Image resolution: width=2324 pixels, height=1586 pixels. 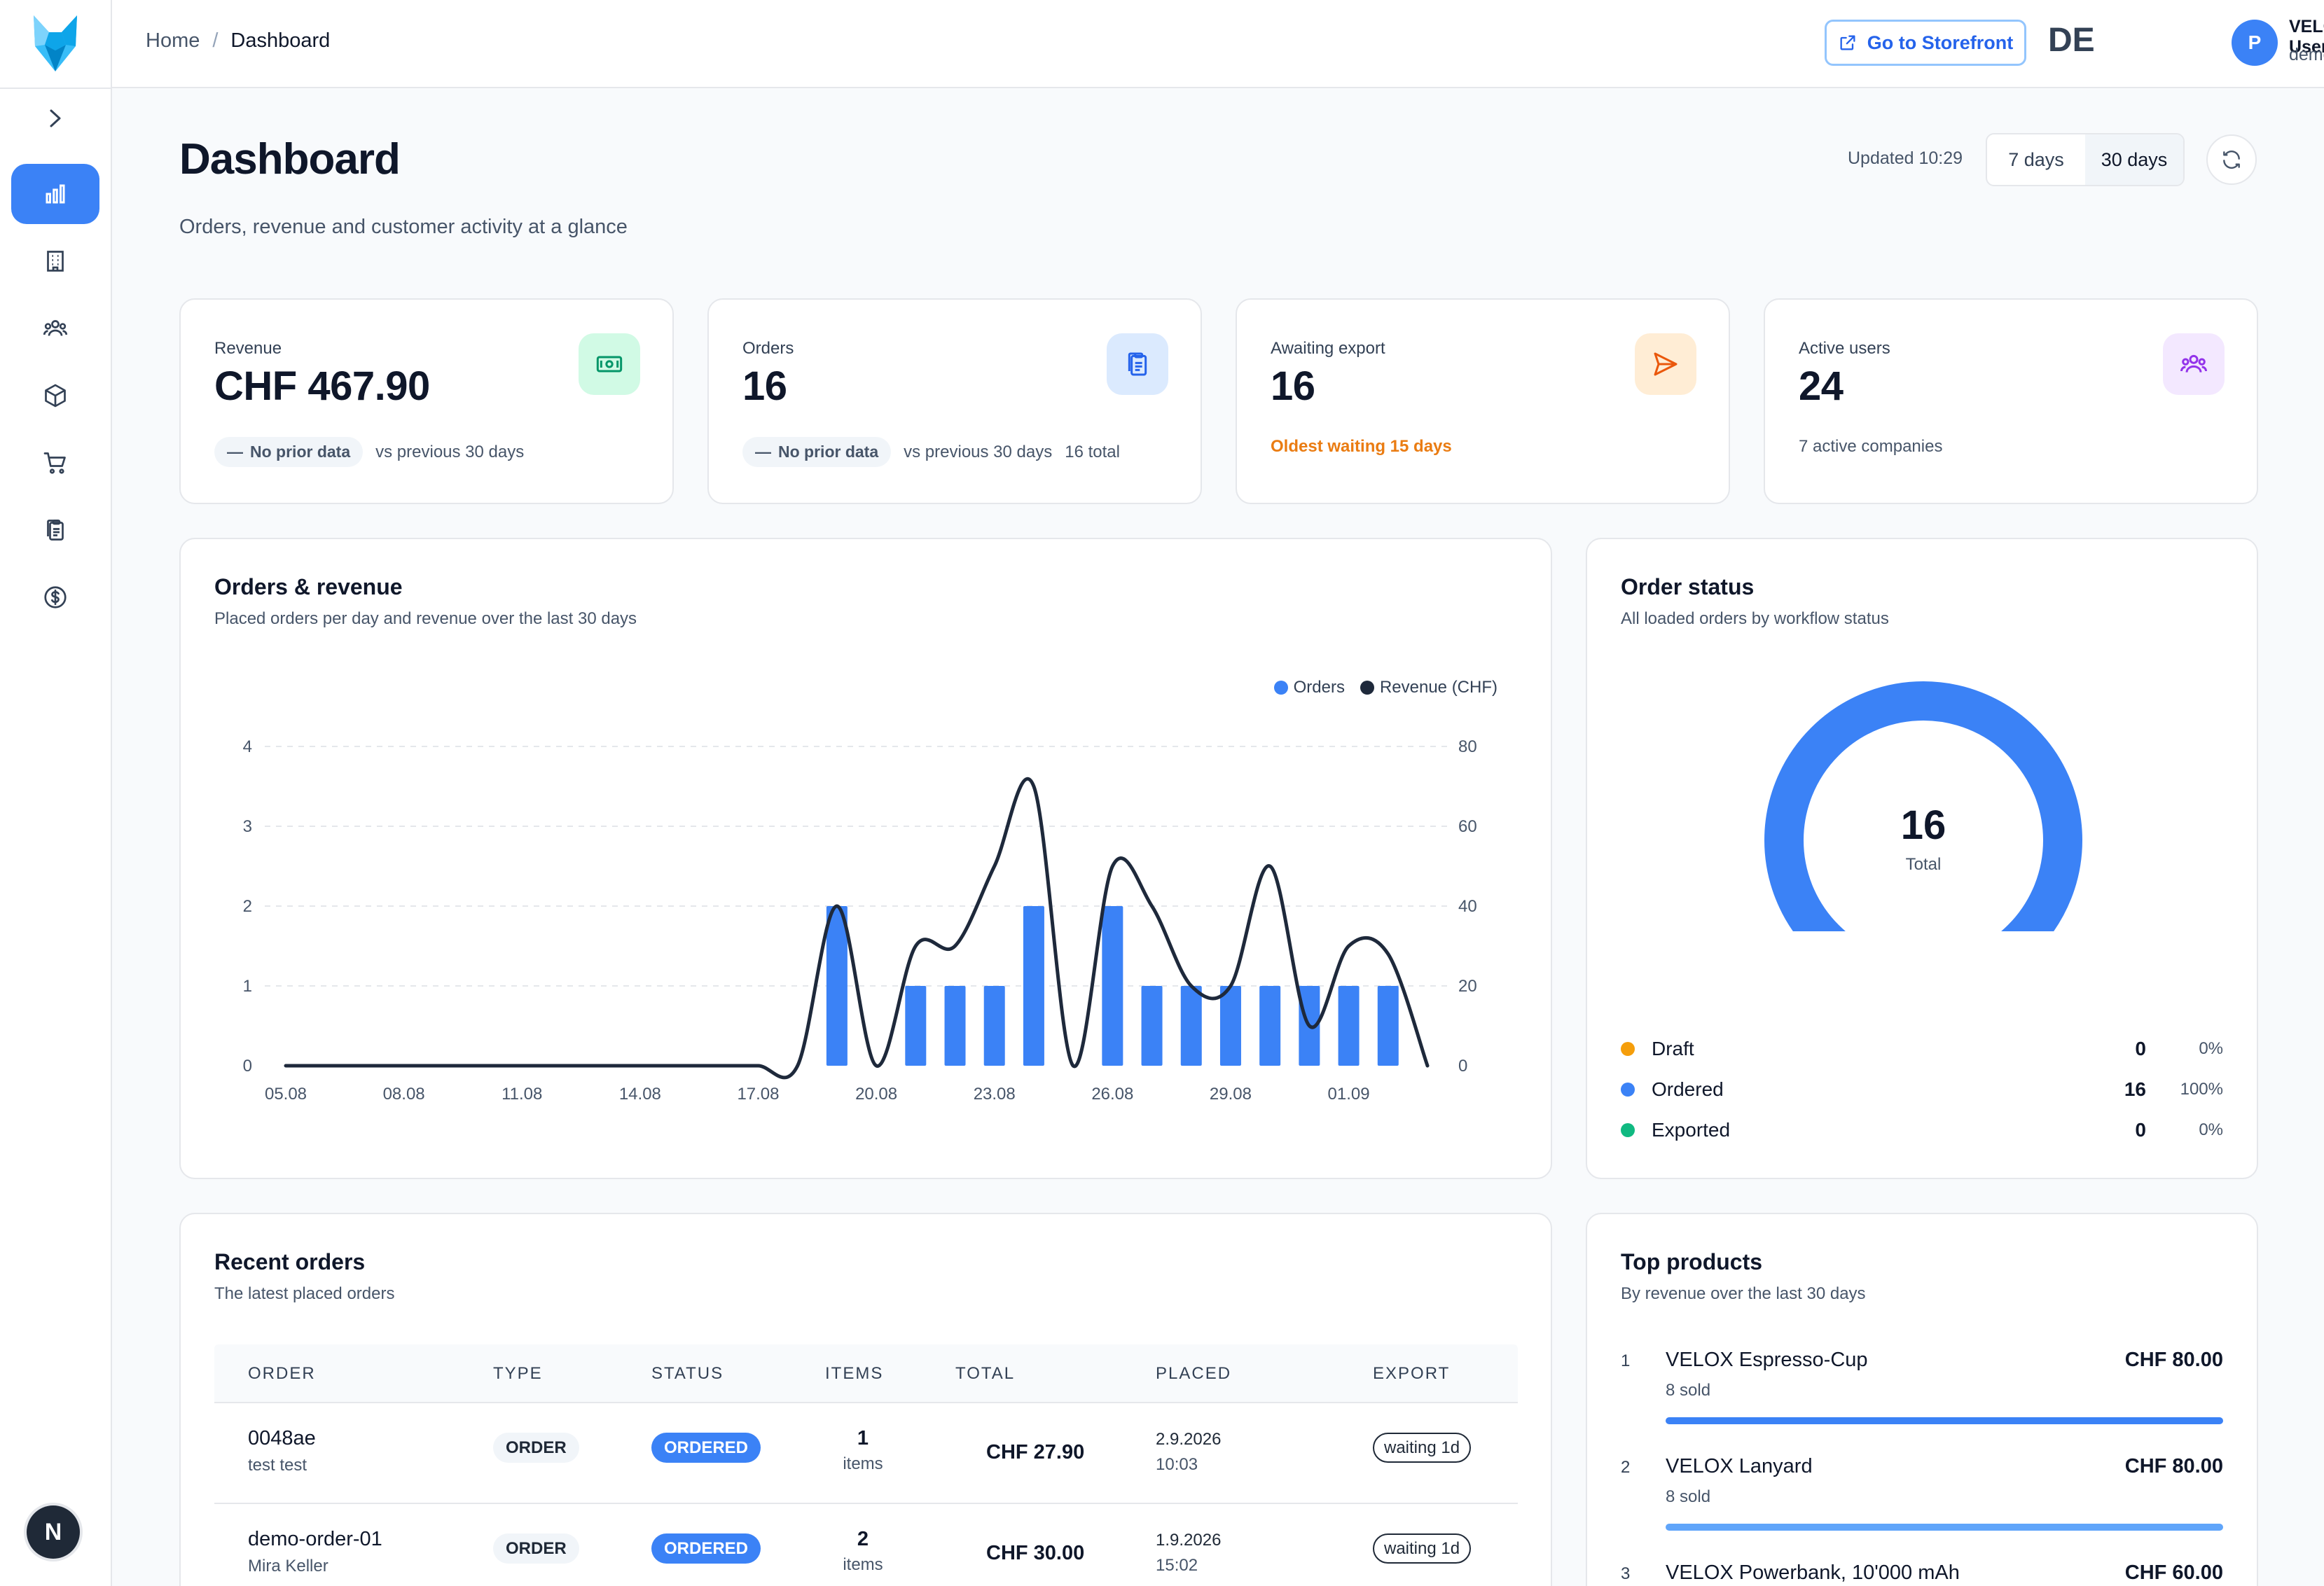 I want to click on sidebar: N, so click(x=56, y=793).